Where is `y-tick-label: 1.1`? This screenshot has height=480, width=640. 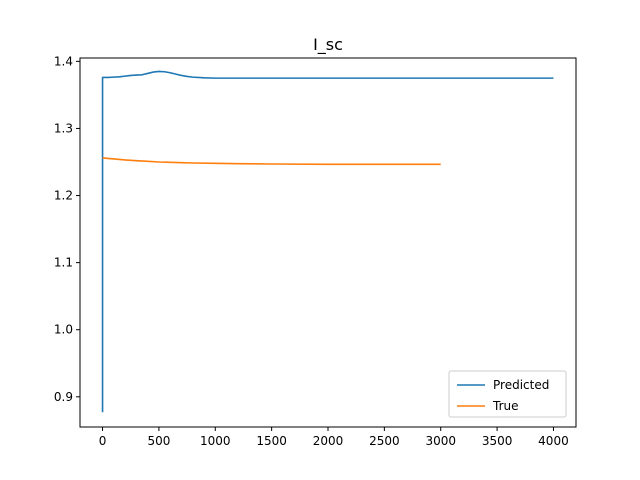 y-tick-label: 1.1 is located at coordinates (63, 263).